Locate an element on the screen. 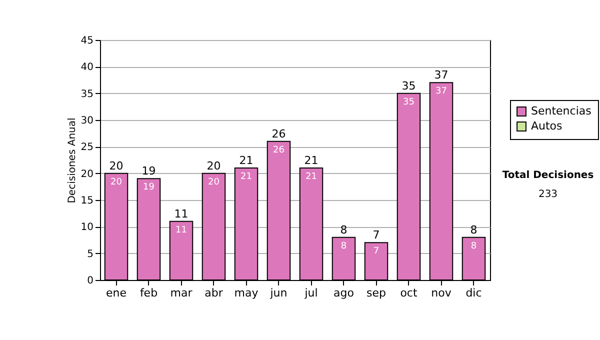  total-label: 35 is located at coordinates (409, 85).